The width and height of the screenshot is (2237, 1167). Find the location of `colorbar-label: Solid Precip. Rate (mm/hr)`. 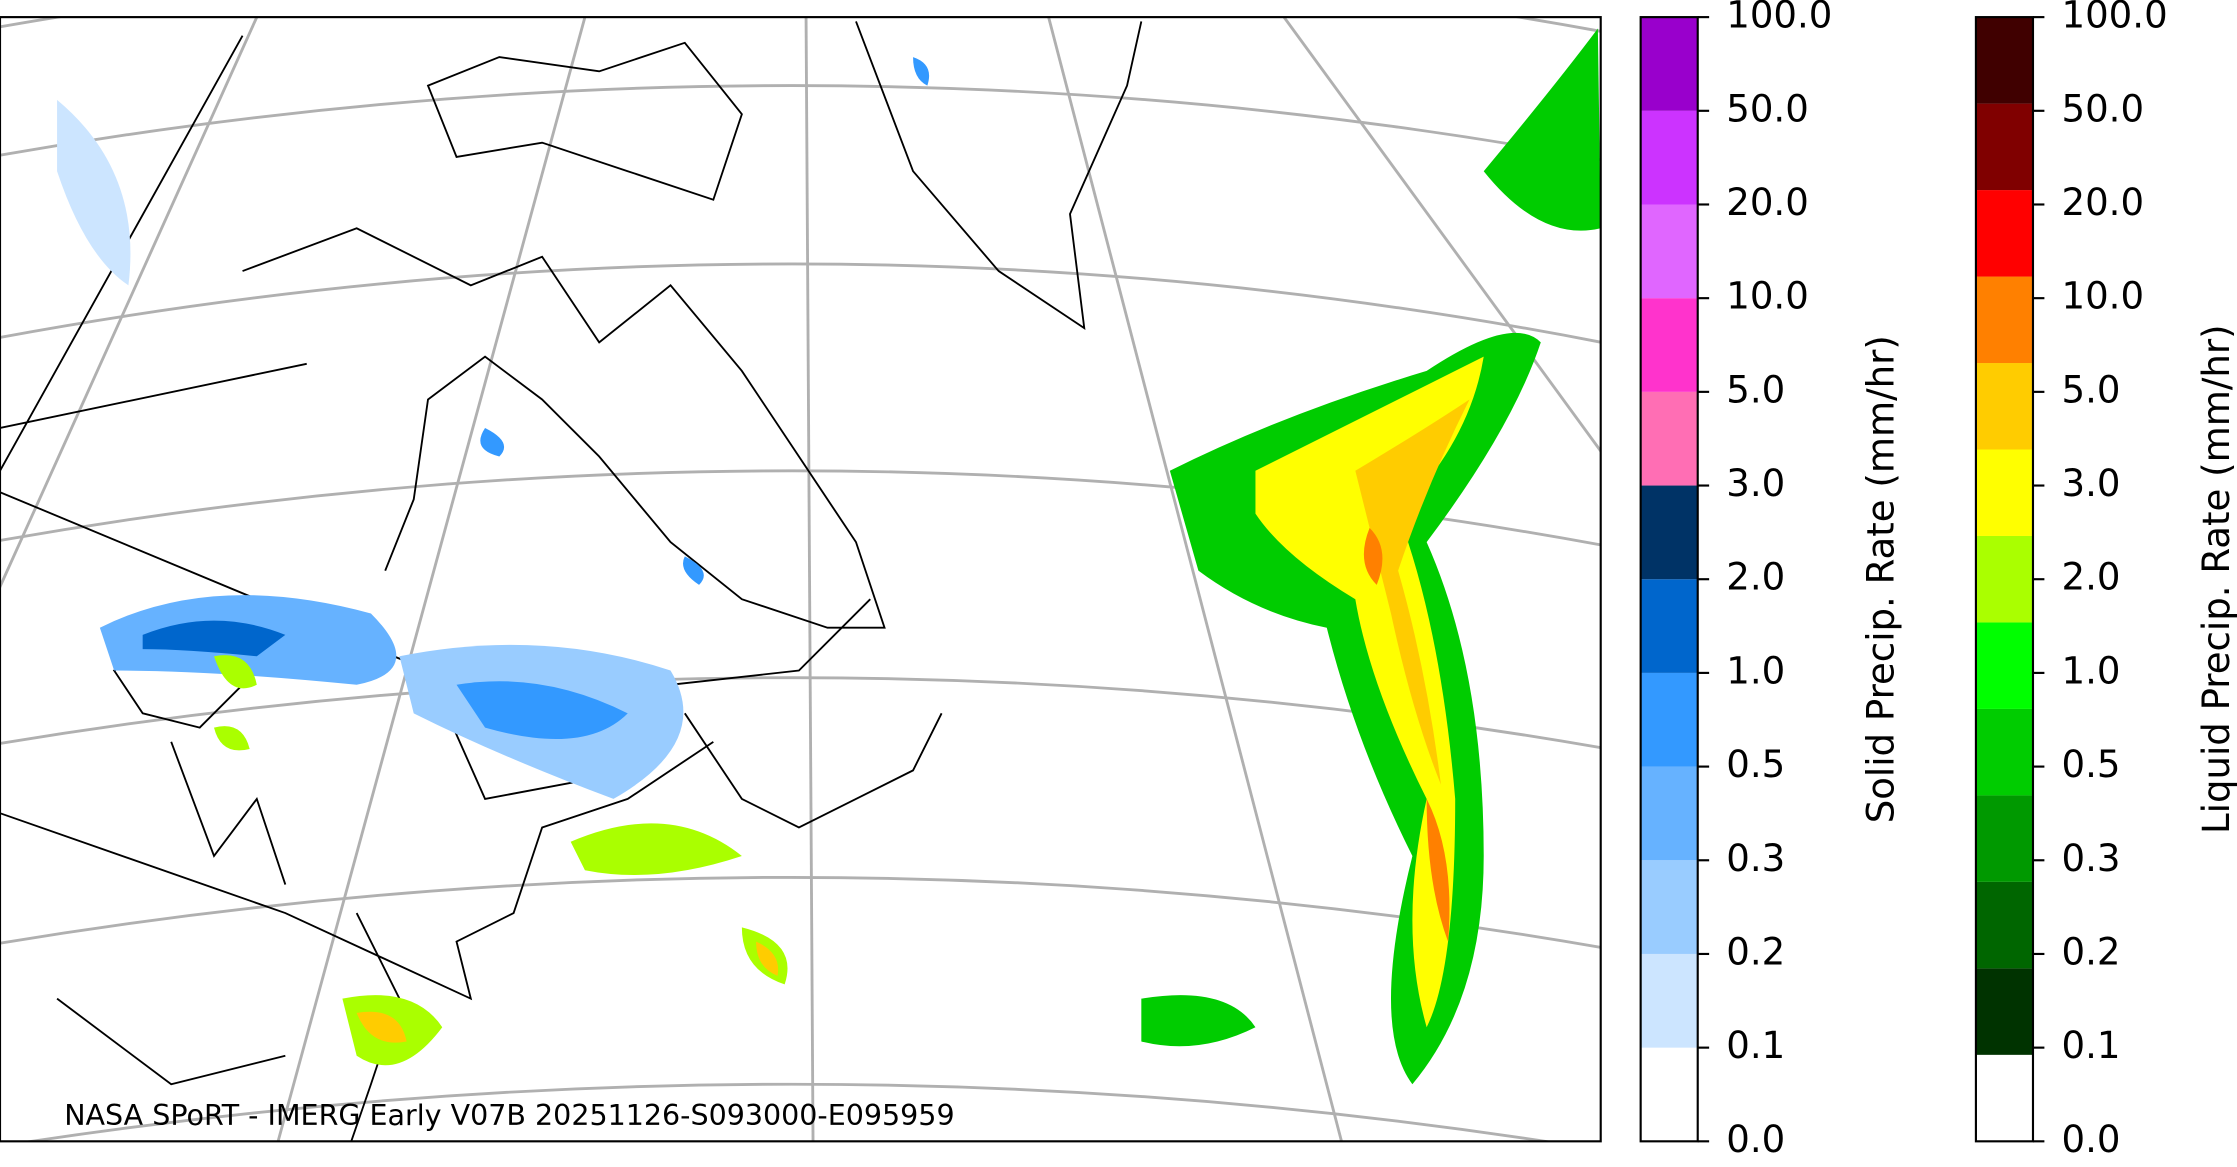

colorbar-label: Solid Precip. Rate (mm/hr) is located at coordinates (1881, 579).